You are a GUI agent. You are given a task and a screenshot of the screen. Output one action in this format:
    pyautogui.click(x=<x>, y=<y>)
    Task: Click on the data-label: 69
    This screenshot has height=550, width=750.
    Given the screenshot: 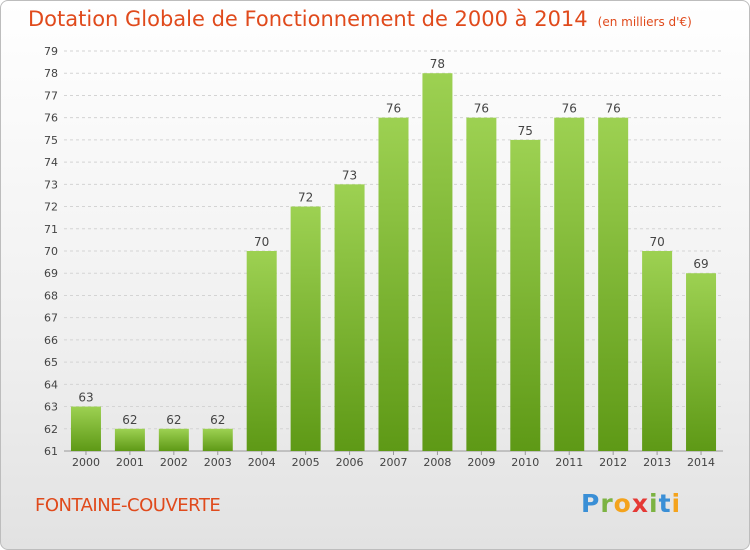 What is the action you would take?
    pyautogui.click(x=700, y=264)
    